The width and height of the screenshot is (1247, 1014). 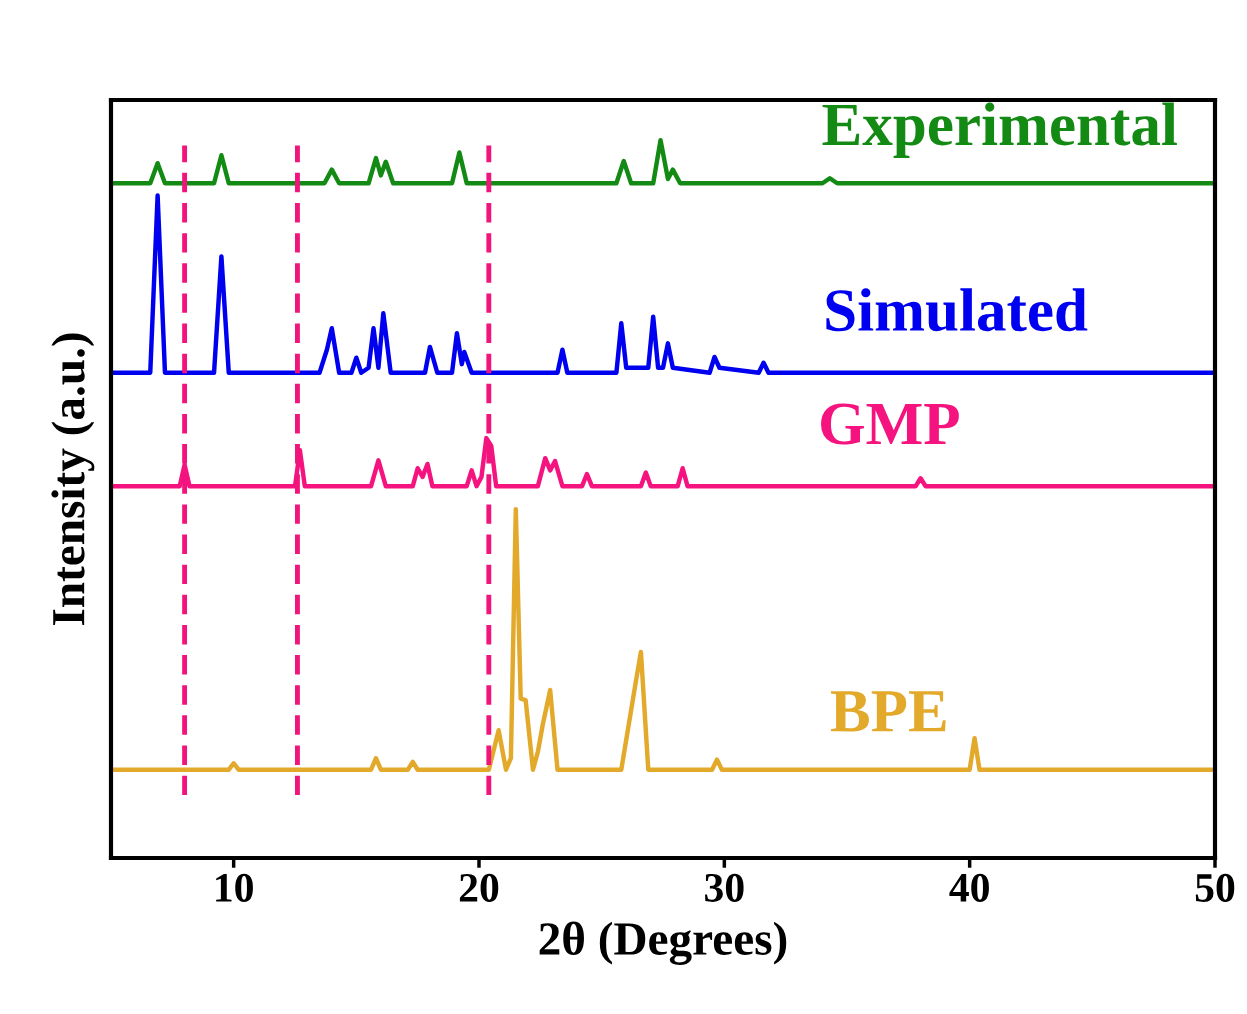 I want to click on x-tick-label: 50, so click(x=1215, y=887).